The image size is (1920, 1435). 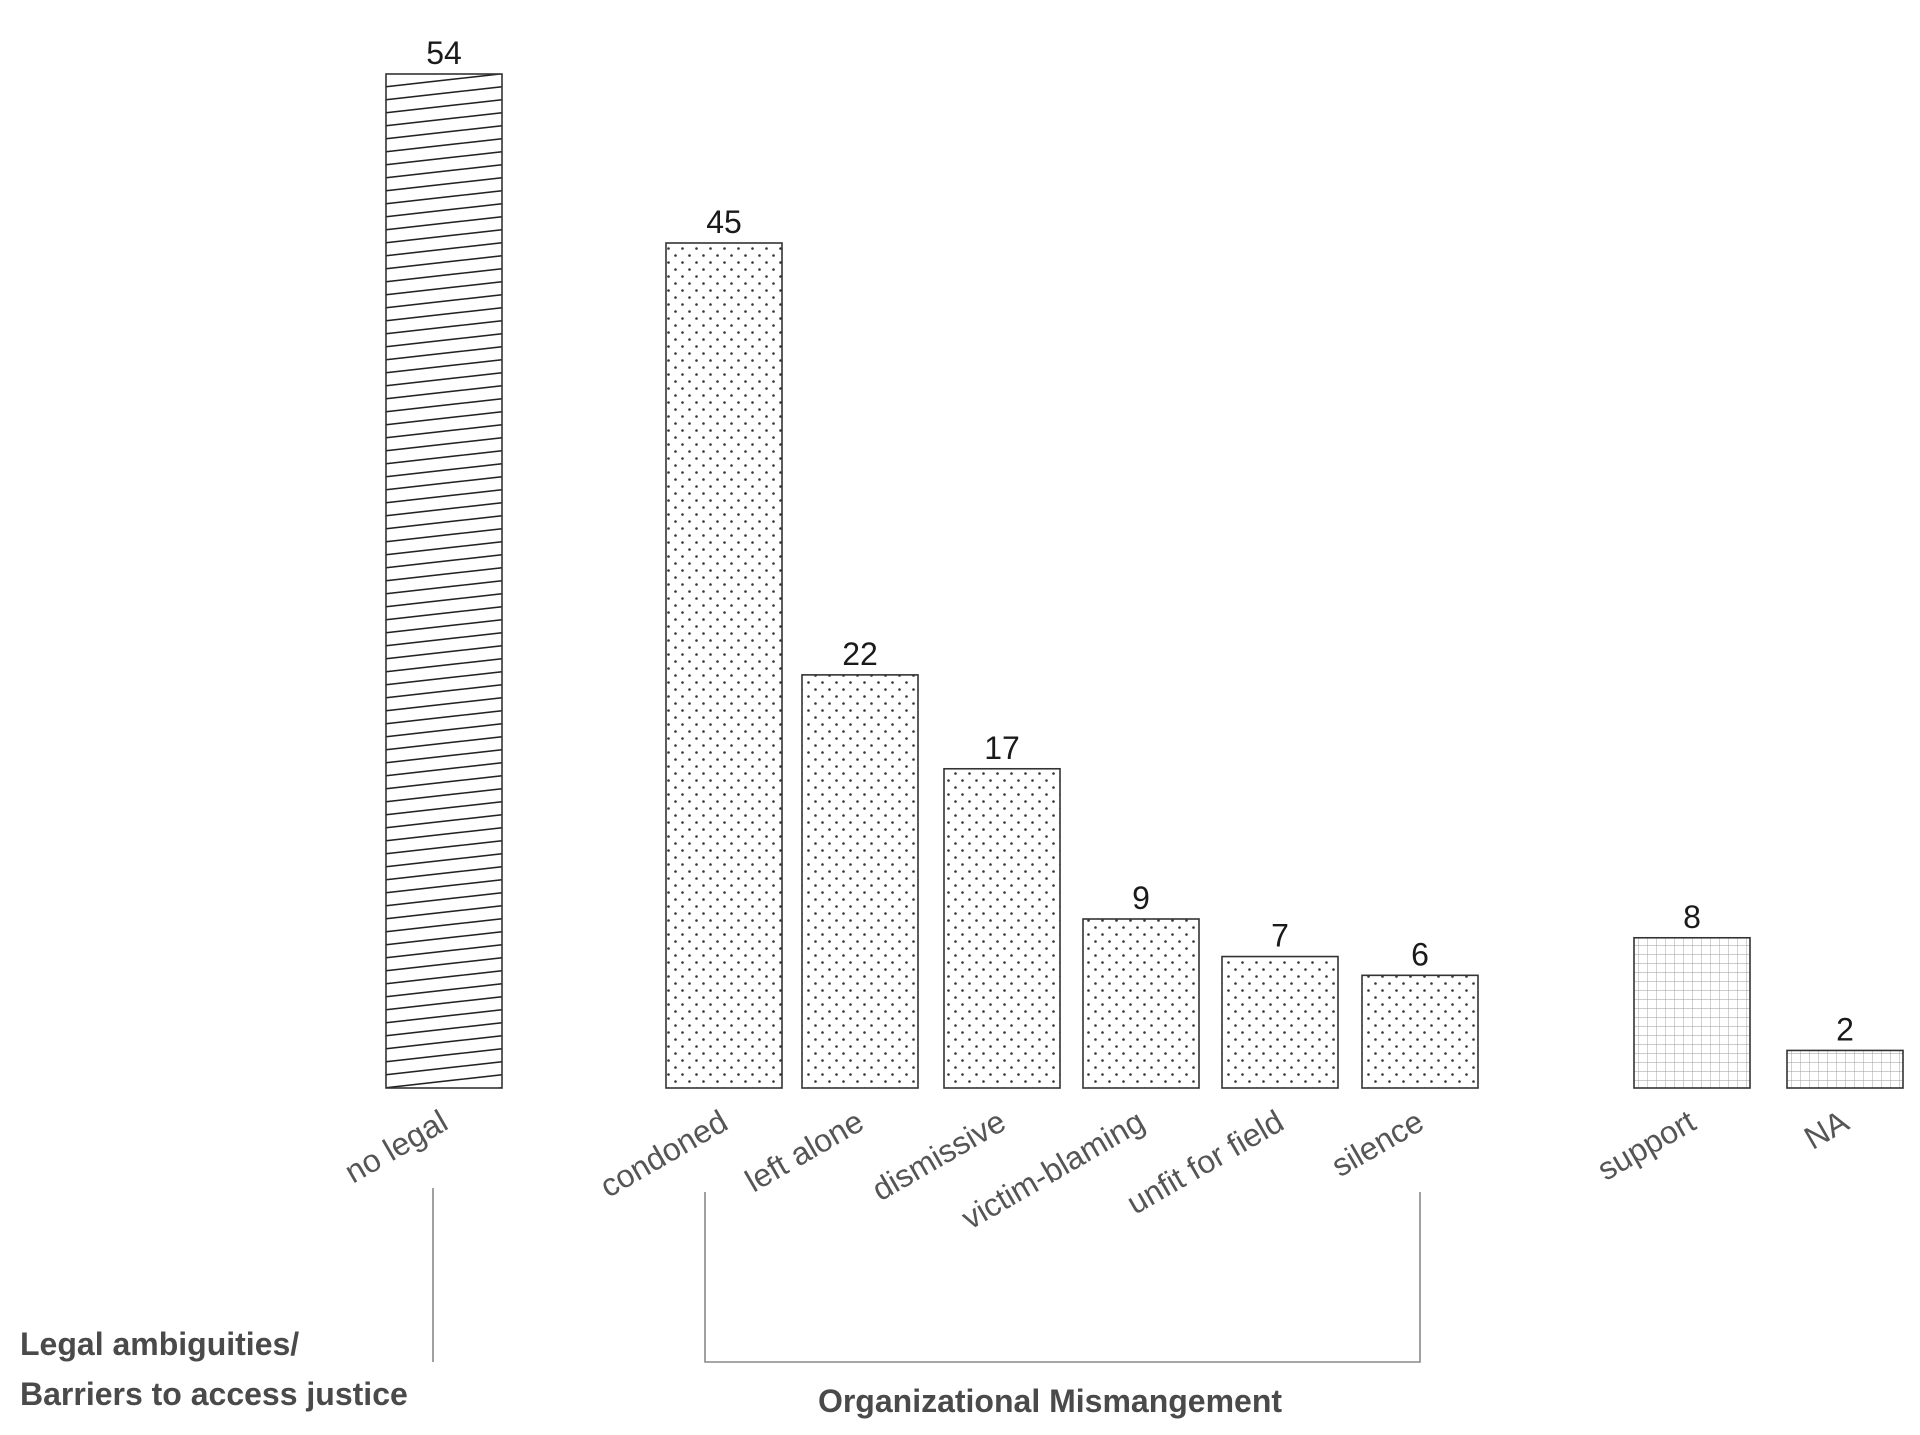 What do you see at coordinates (395, 1146) in the screenshot?
I see `category-label-no-legal: no legal` at bounding box center [395, 1146].